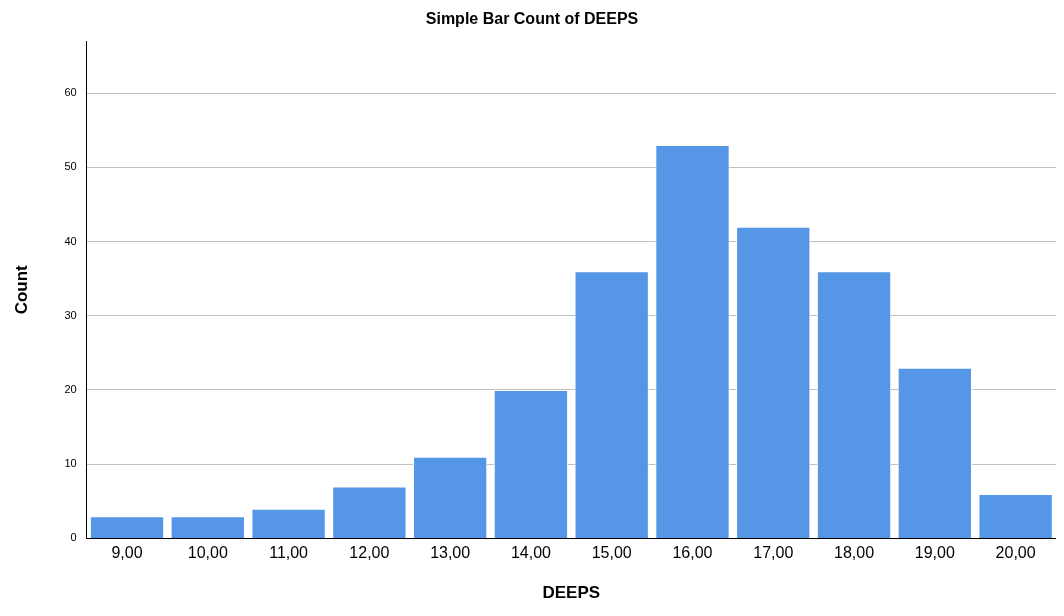  I want to click on y-tick-label: 40, so click(70, 240).